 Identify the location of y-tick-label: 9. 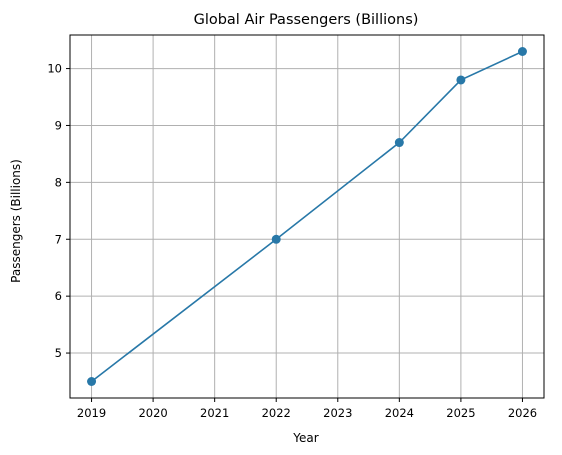
(58, 125).